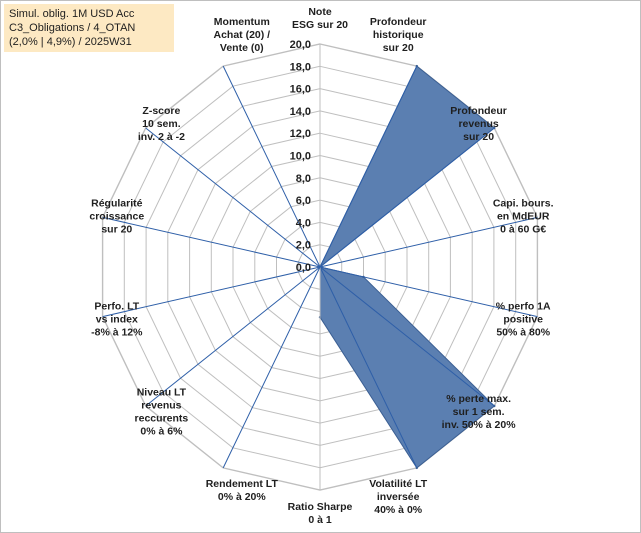 Image resolution: width=641 pixels, height=533 pixels. I want to click on axis-label-line: en MdEUR, so click(523, 217).